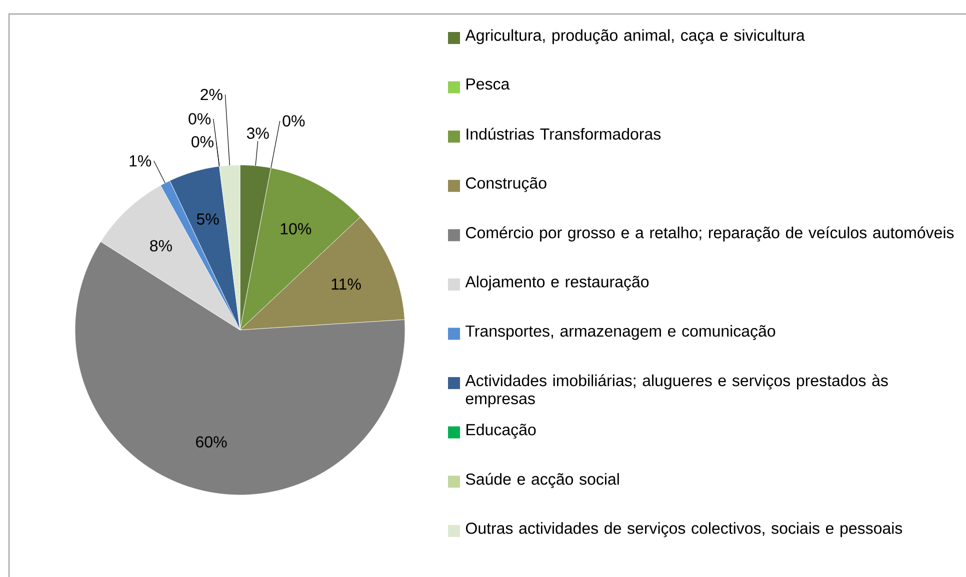  What do you see at coordinates (488, 84) in the screenshot?
I see `legend-label: Pesca` at bounding box center [488, 84].